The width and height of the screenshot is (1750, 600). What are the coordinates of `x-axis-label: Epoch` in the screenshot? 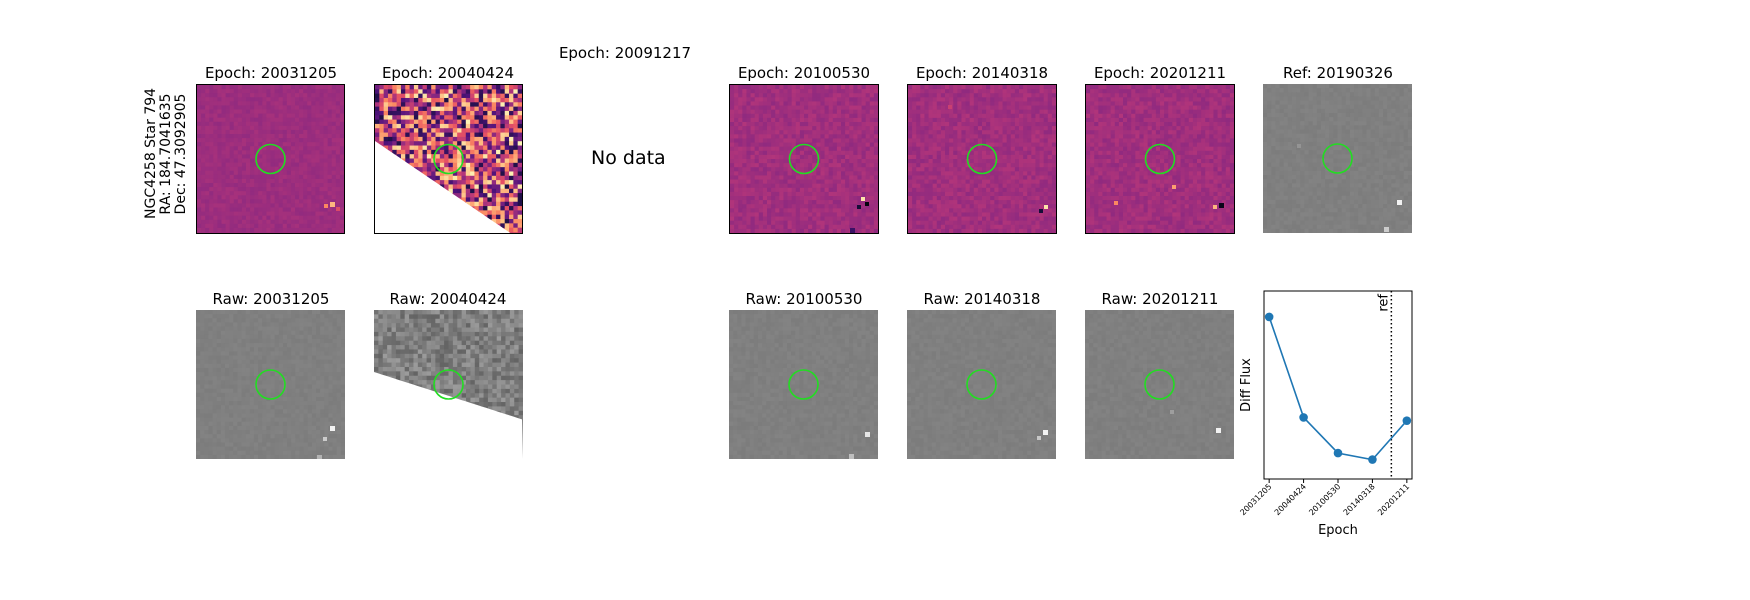 It's located at (1338, 530).